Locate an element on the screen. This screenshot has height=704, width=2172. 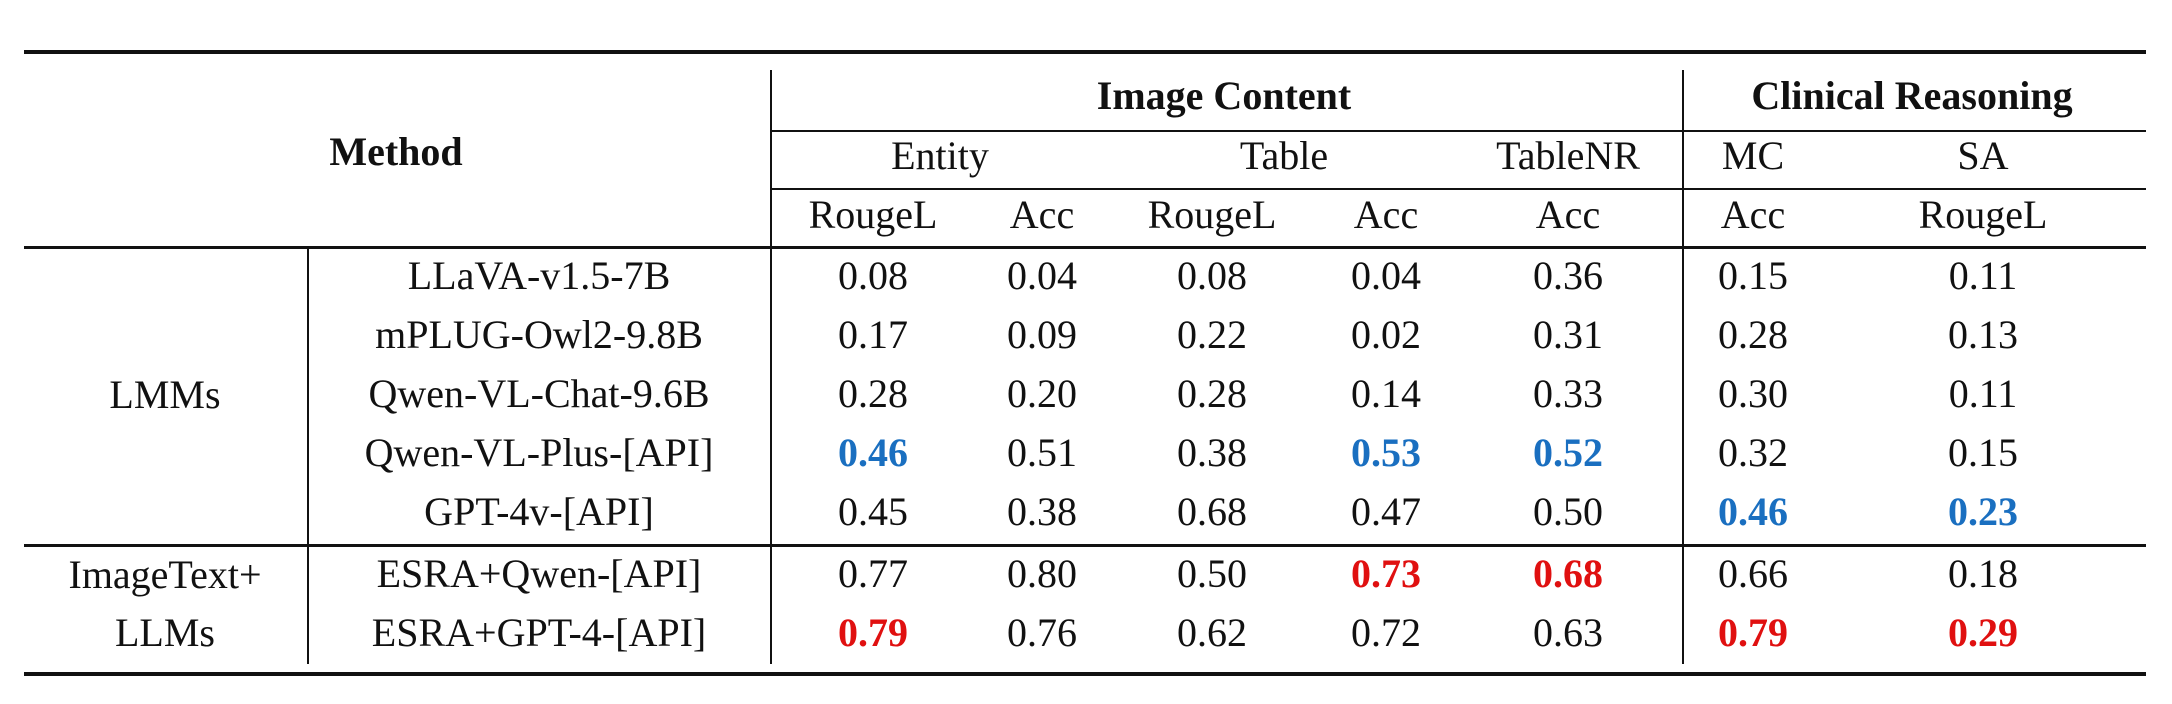
table-cell: 0.47 is located at coordinates (1386, 511).